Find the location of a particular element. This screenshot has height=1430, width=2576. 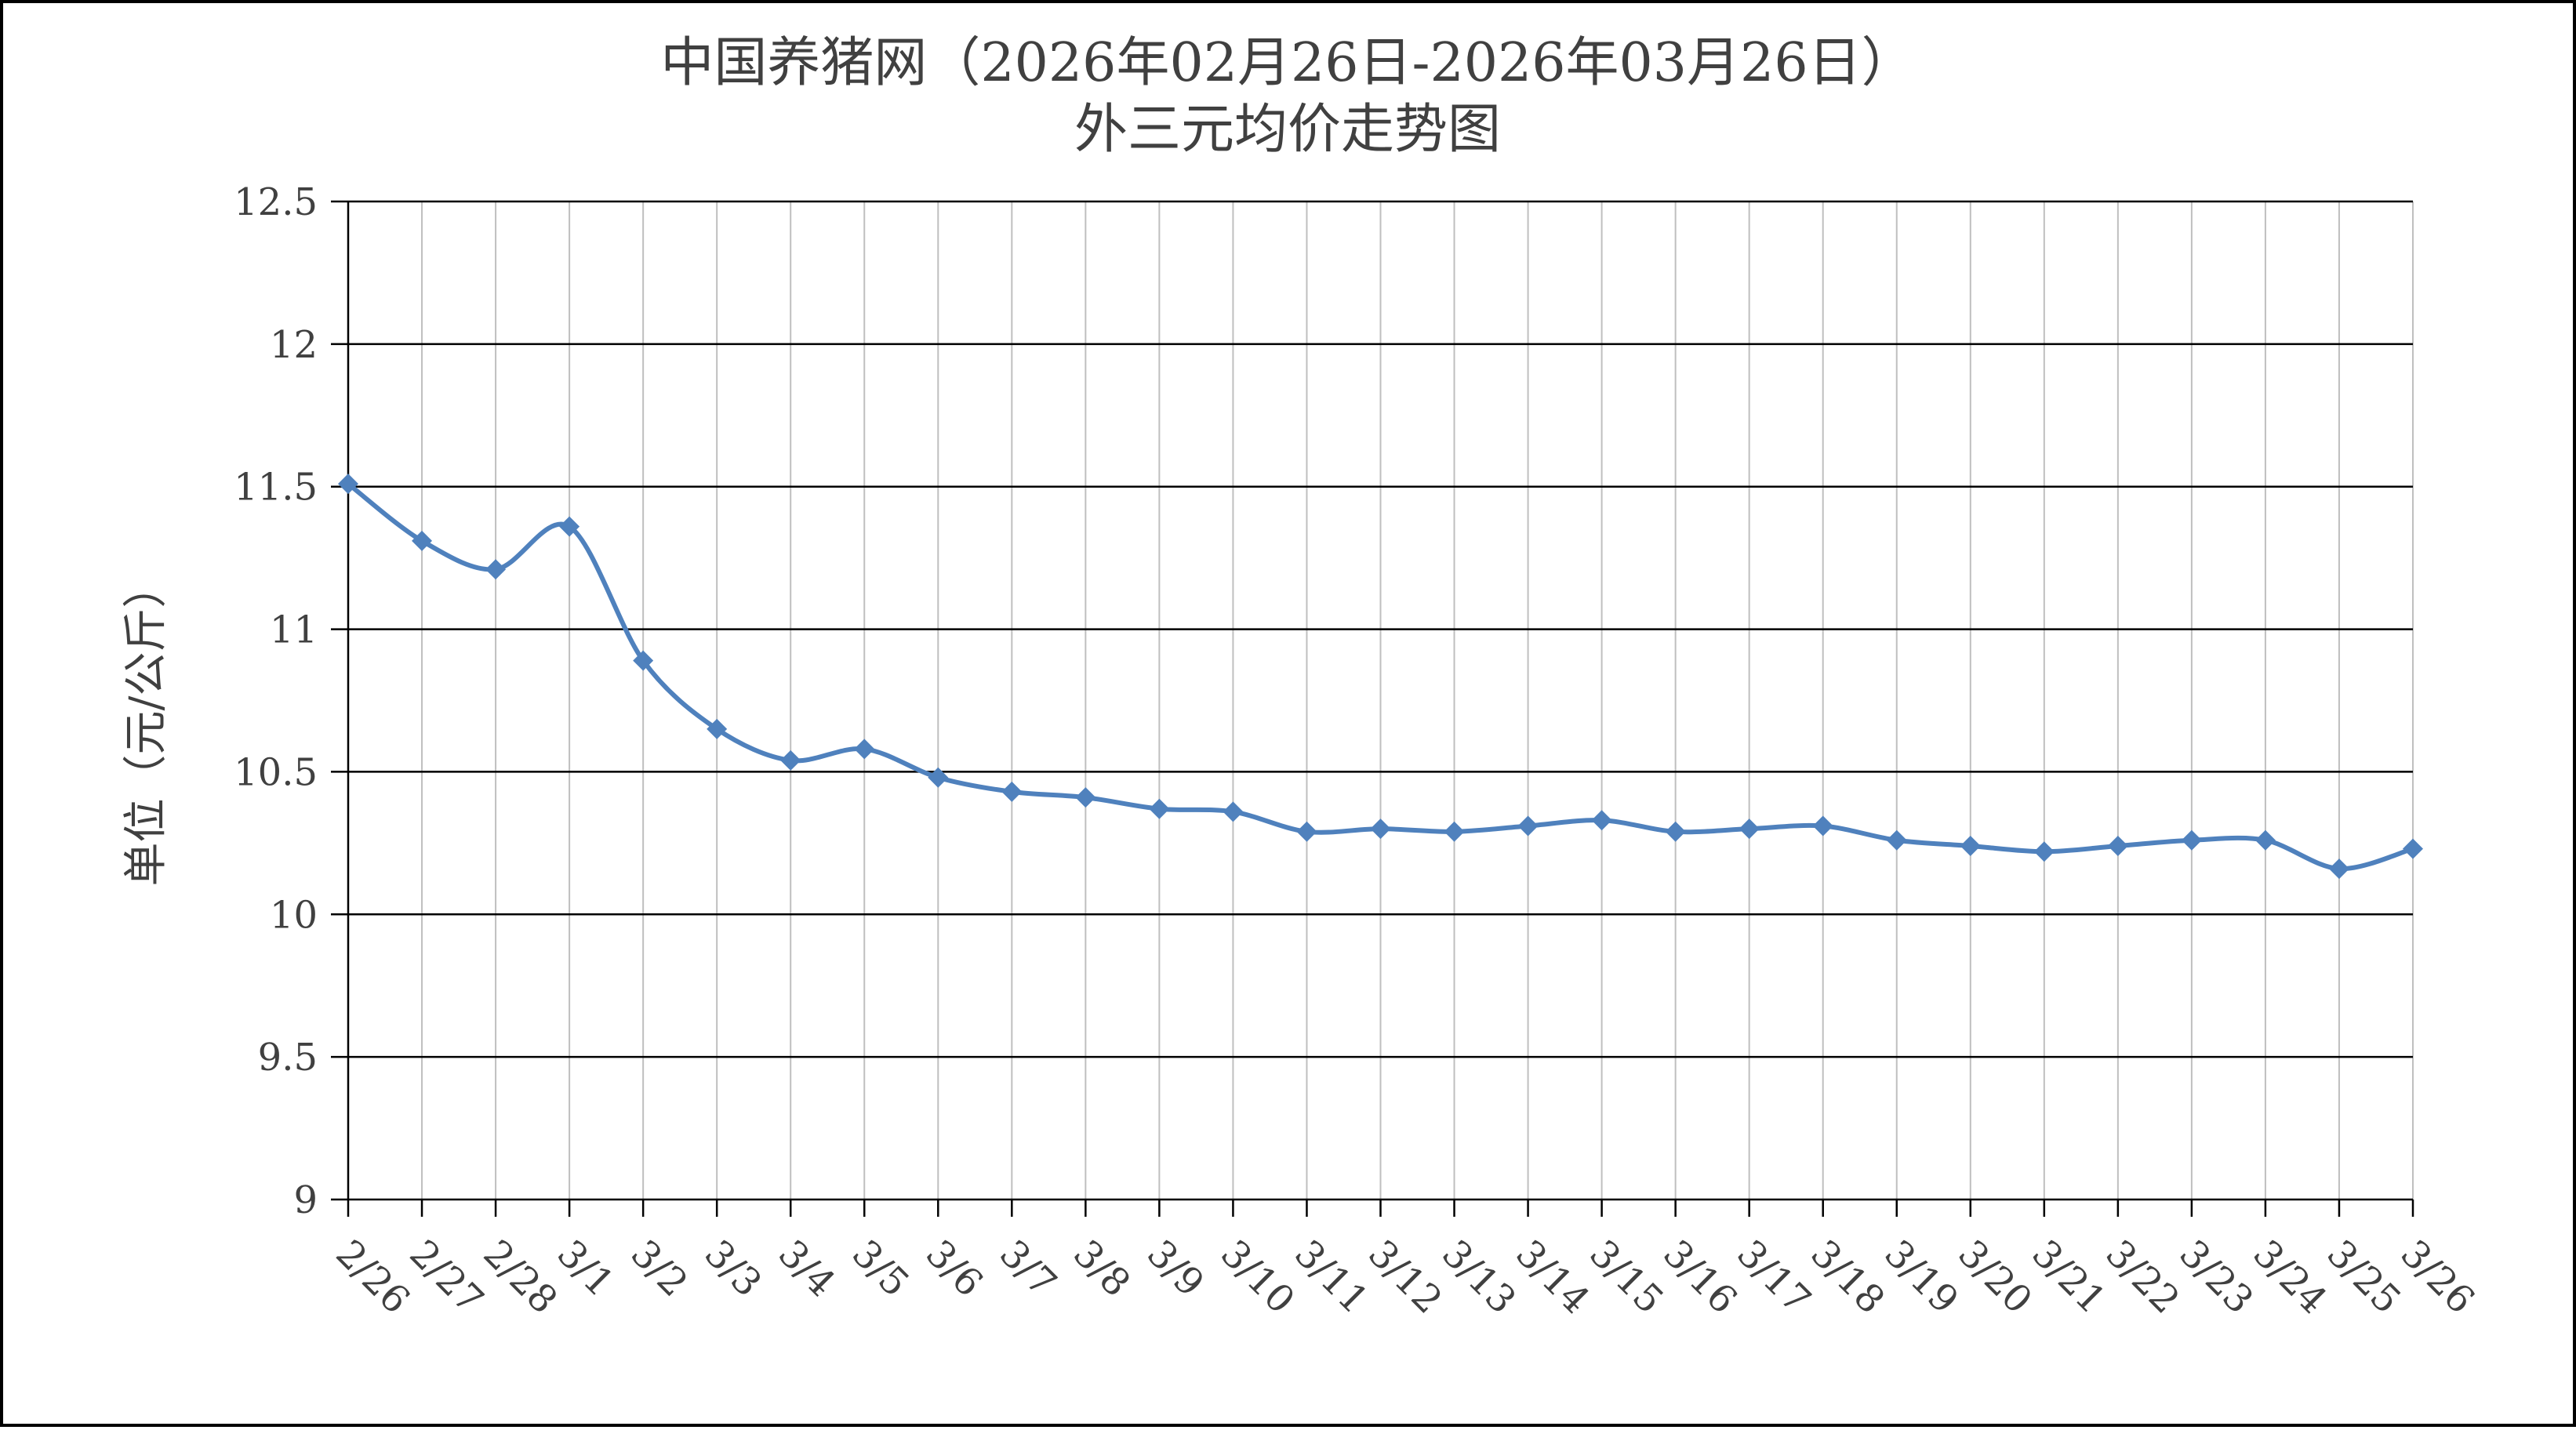

y-tick-label: 9.5 is located at coordinates (288, 1058).